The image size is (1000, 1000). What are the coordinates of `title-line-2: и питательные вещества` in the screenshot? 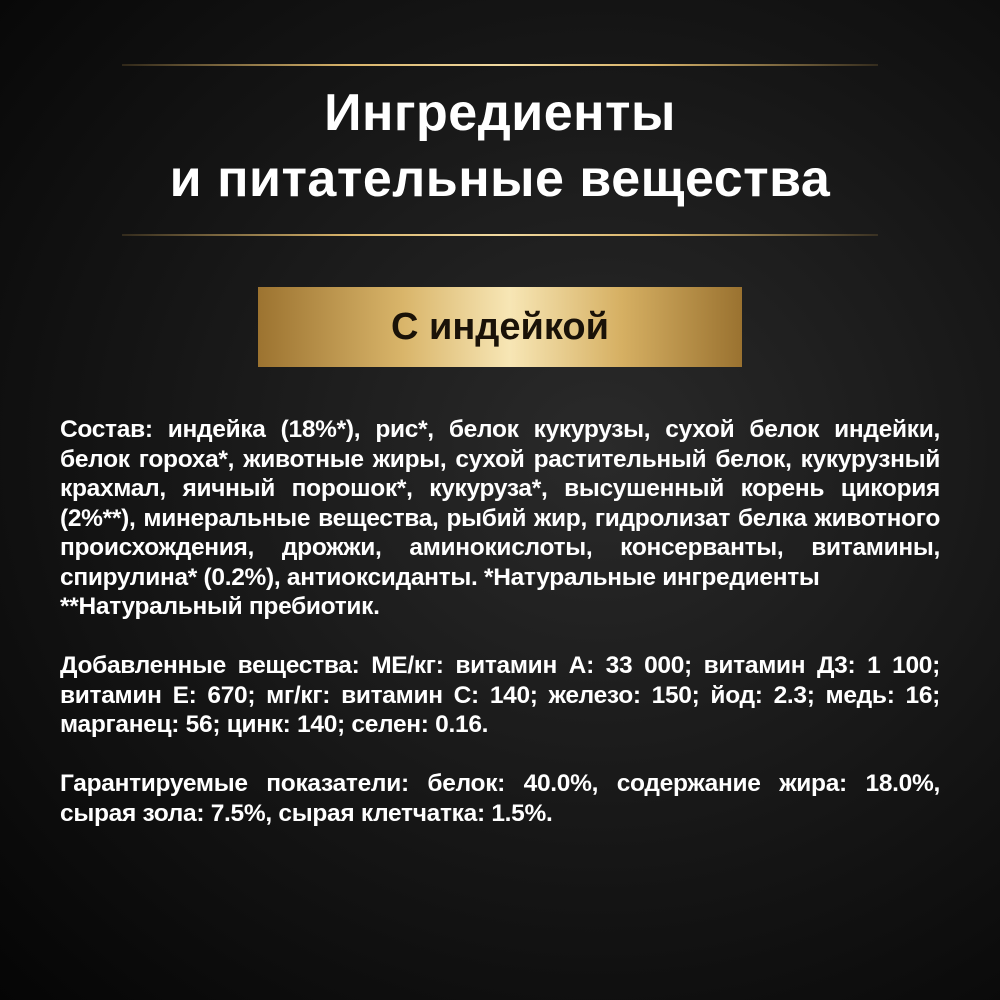 It's located at (500, 179).